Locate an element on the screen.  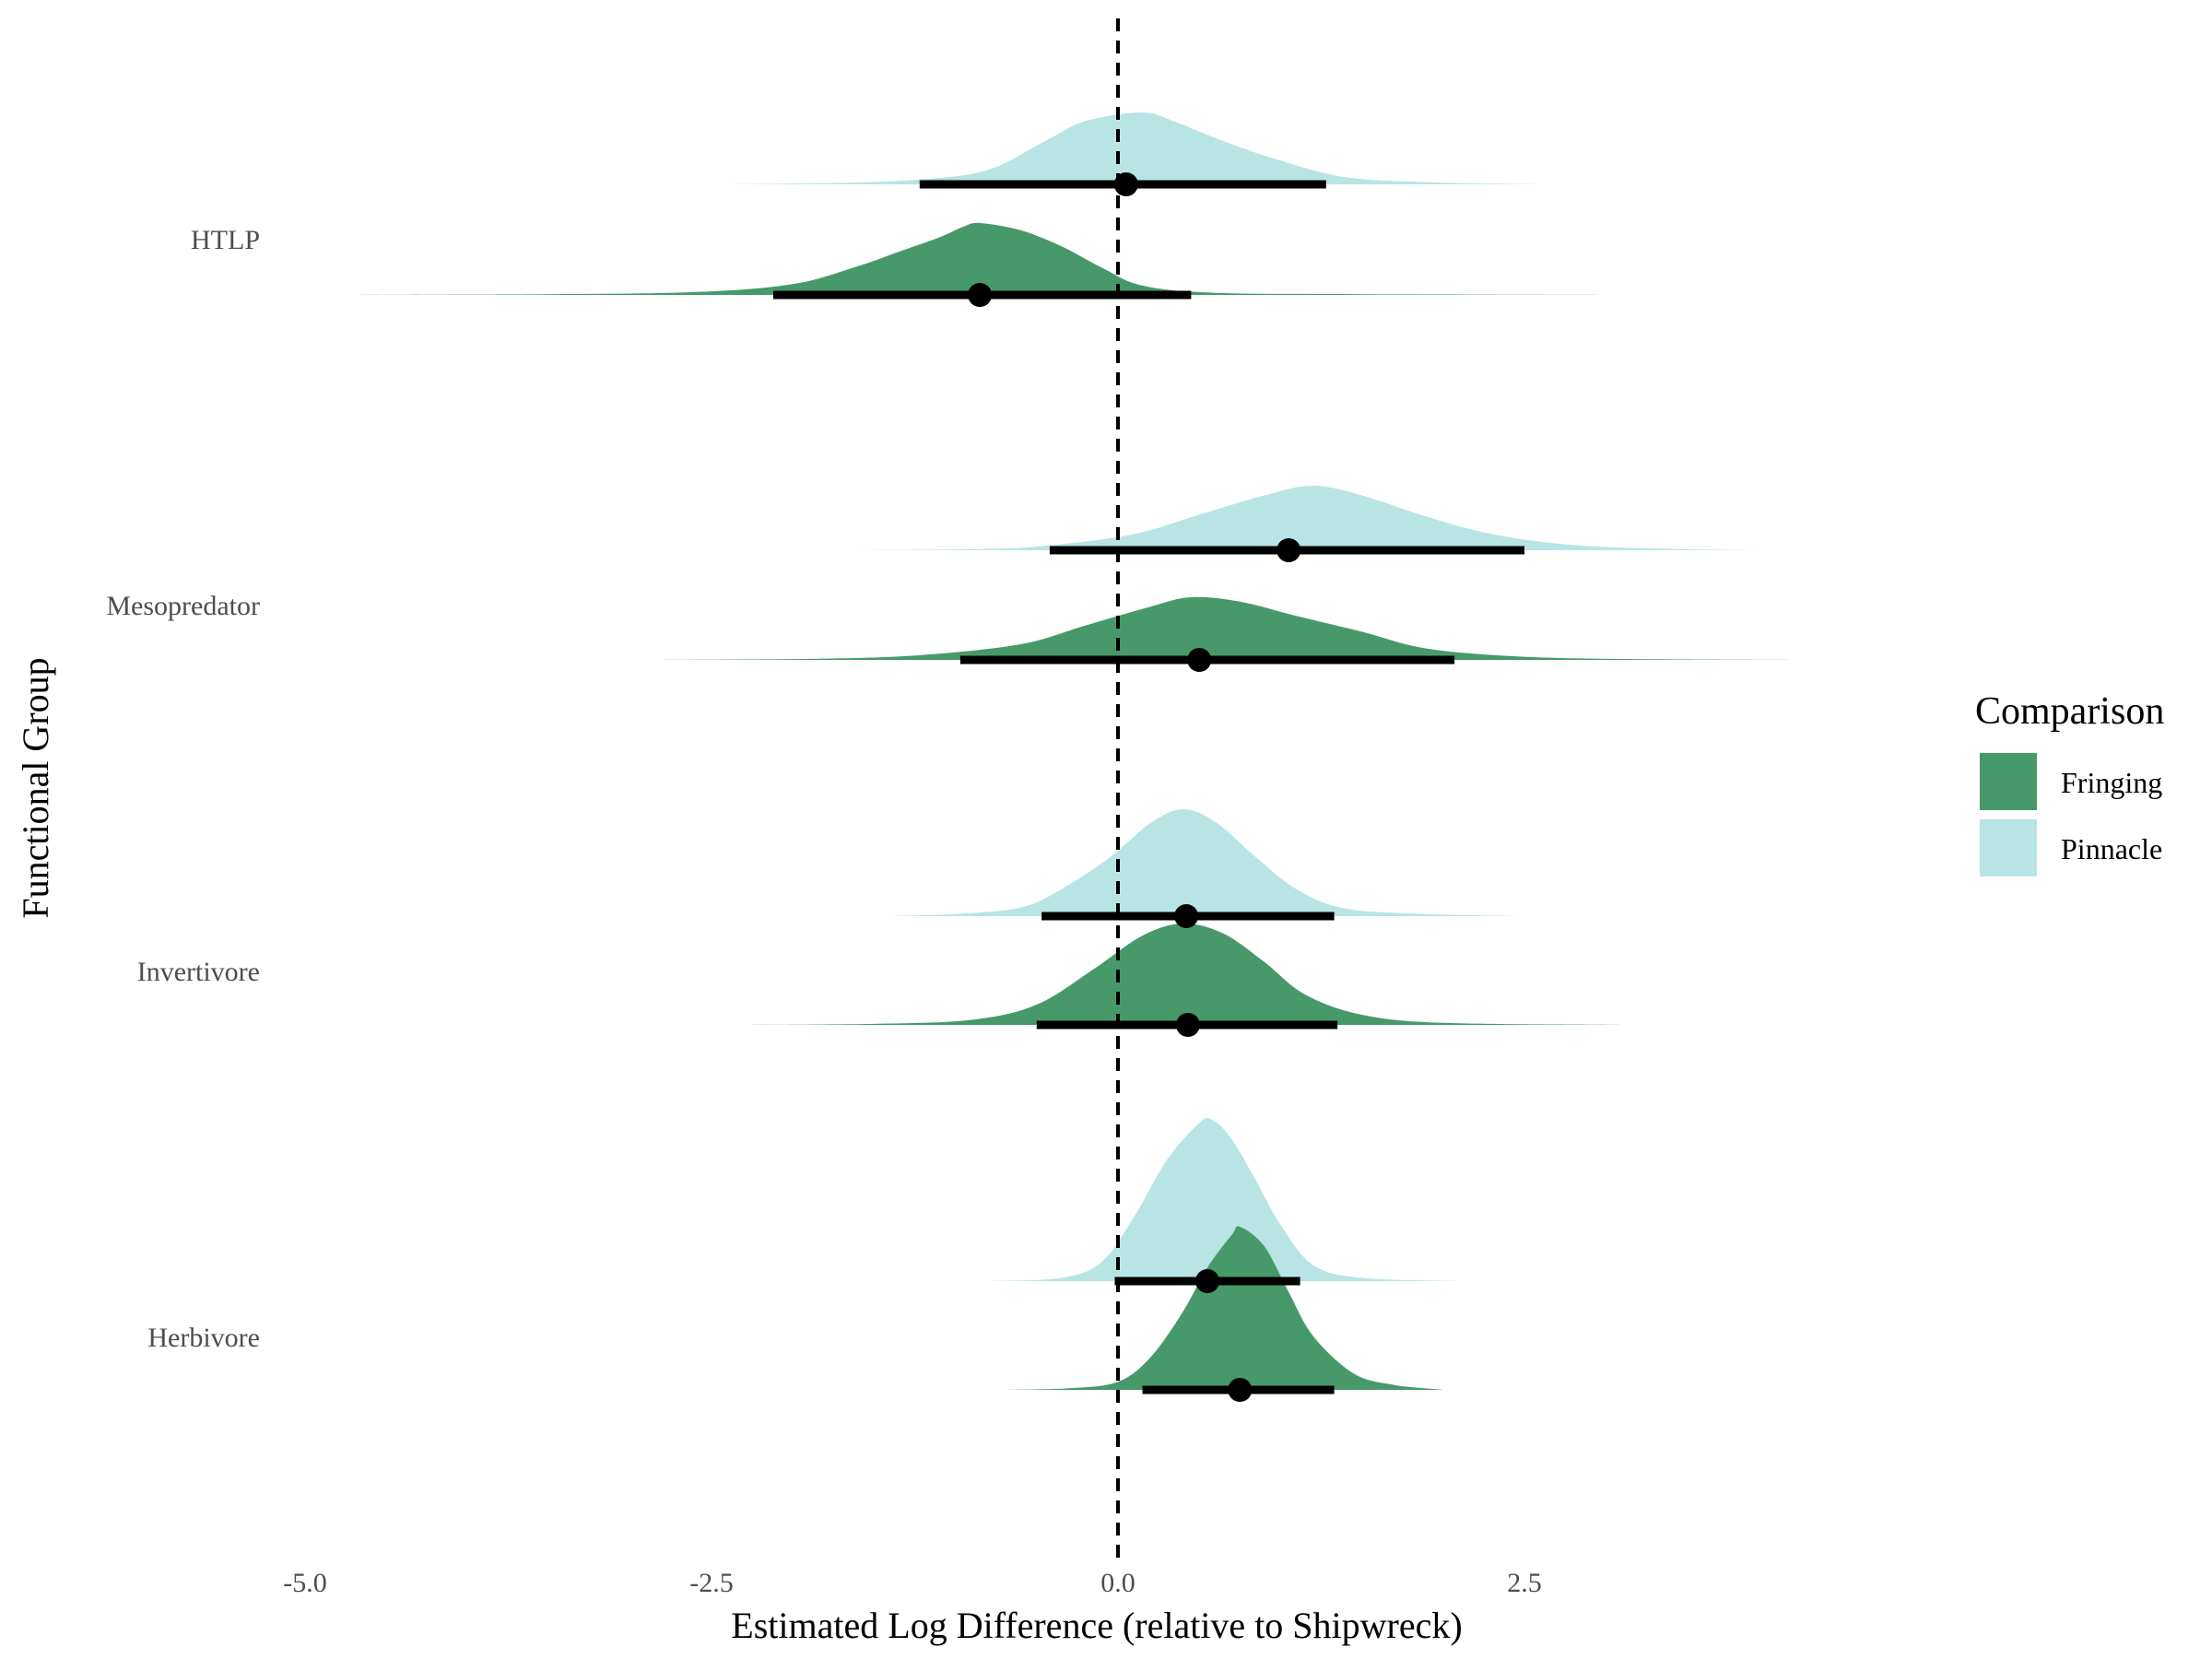
median-point-layer is located at coordinates (1134, 787).